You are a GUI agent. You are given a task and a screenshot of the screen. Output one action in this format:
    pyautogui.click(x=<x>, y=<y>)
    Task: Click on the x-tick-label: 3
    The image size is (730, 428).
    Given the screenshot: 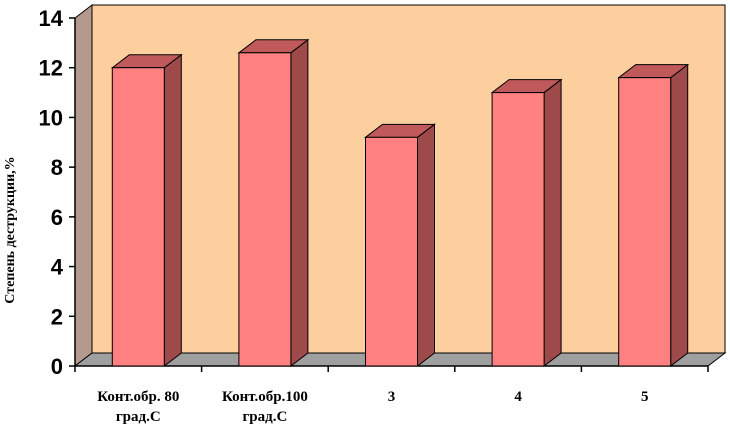 What is the action you would take?
    pyautogui.click(x=392, y=397)
    